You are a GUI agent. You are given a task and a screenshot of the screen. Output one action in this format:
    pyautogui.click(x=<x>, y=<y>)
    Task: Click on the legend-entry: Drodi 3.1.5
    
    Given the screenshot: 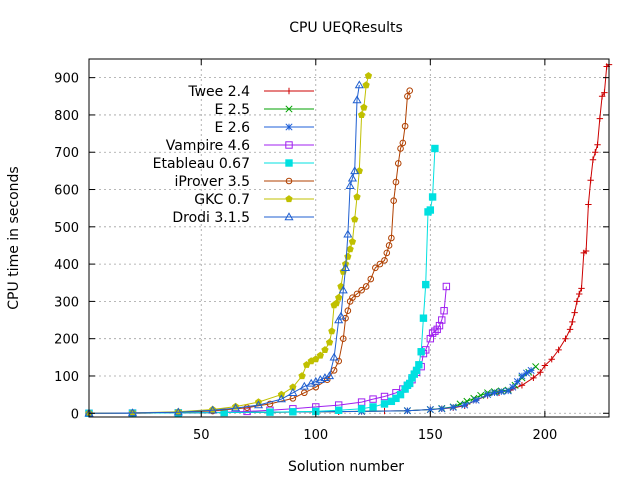 What is the action you would take?
    pyautogui.click(x=243, y=218)
    